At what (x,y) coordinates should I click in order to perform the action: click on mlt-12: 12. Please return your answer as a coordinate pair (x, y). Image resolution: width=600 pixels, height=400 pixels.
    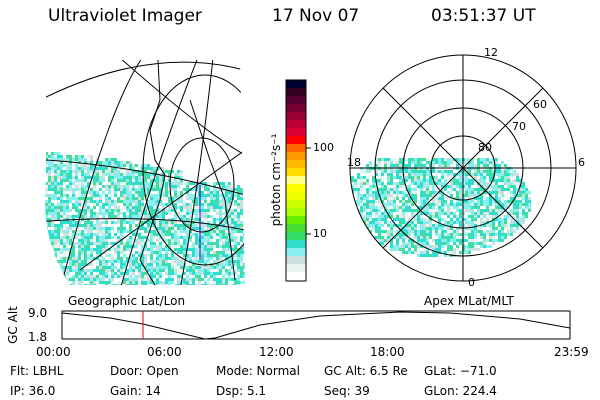
    Looking at the image, I should click on (491, 52).